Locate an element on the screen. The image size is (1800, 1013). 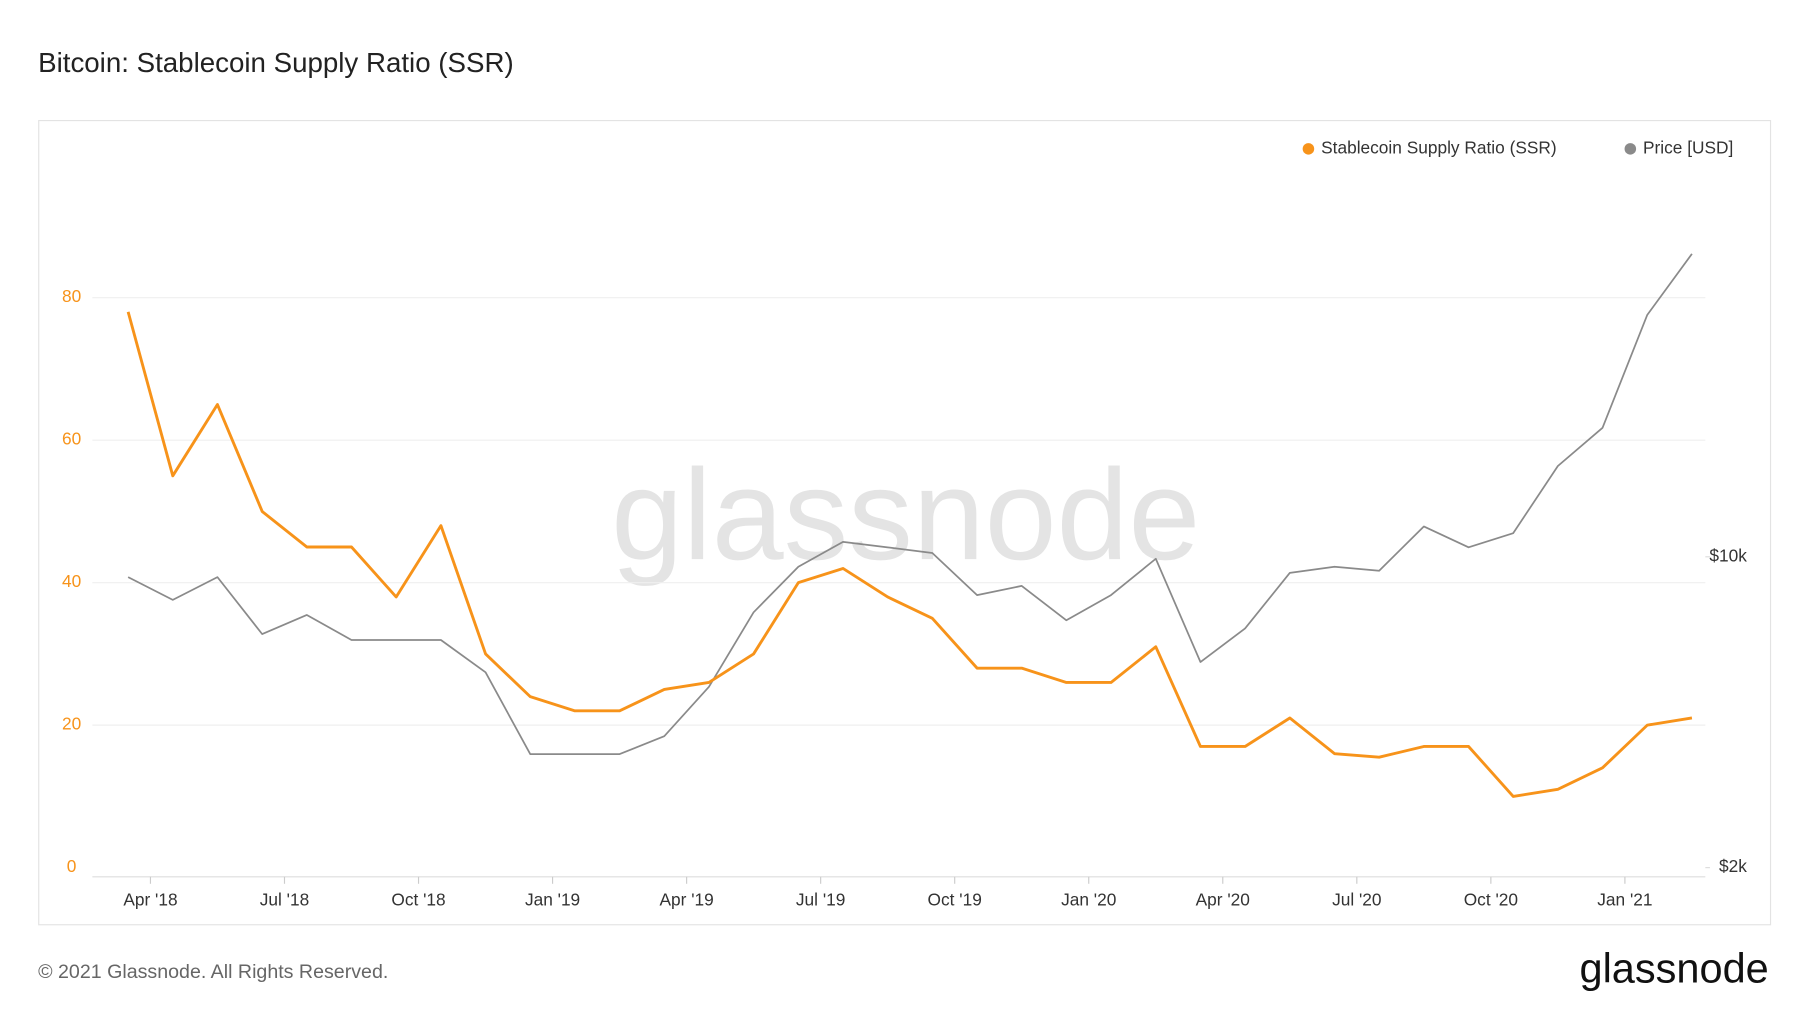
y-tick-label: 60 is located at coordinates (71, 439).